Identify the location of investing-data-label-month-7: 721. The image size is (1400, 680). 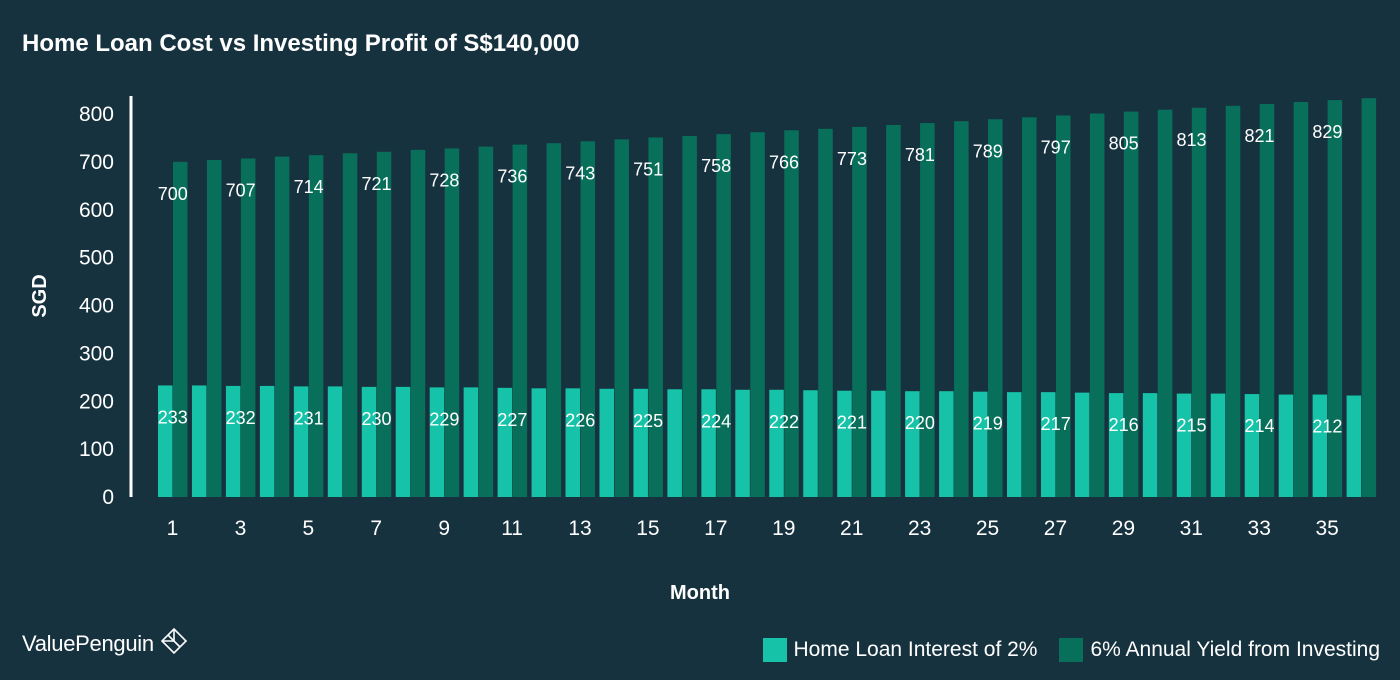
(376, 184).